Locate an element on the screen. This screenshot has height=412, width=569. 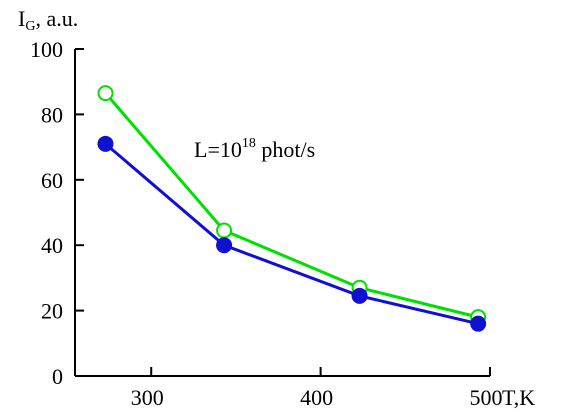
x-tick-label: 400 is located at coordinates (316, 397).